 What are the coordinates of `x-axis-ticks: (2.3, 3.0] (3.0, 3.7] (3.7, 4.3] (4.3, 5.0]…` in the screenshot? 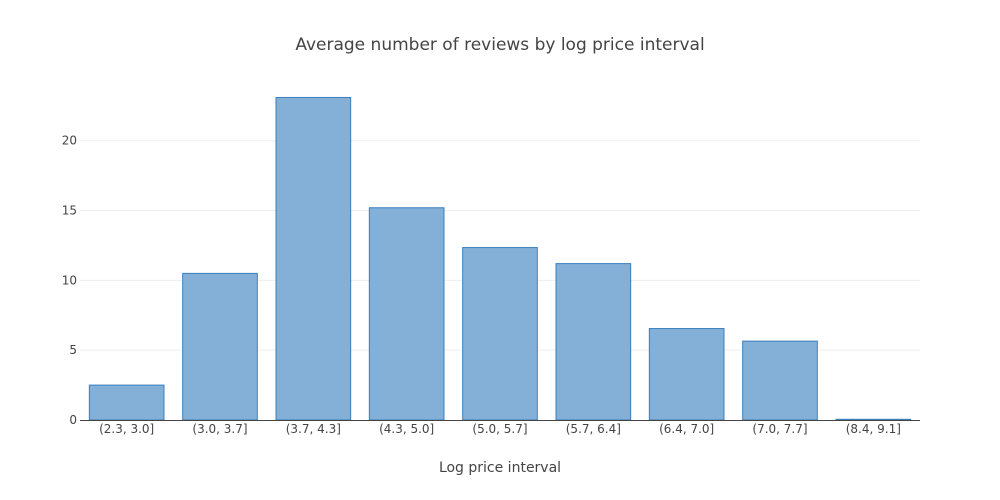 It's located at (500, 429).